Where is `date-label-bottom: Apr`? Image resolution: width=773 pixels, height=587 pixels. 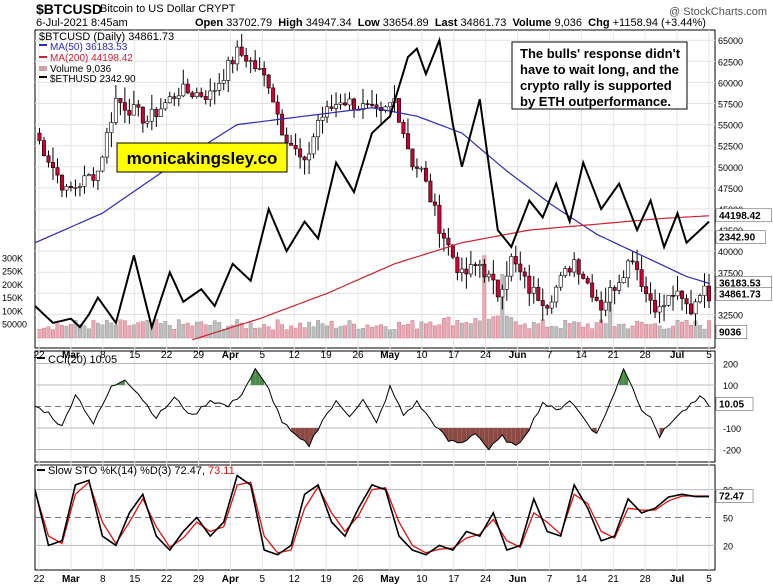
date-label-bottom: Apr is located at coordinates (230, 579).